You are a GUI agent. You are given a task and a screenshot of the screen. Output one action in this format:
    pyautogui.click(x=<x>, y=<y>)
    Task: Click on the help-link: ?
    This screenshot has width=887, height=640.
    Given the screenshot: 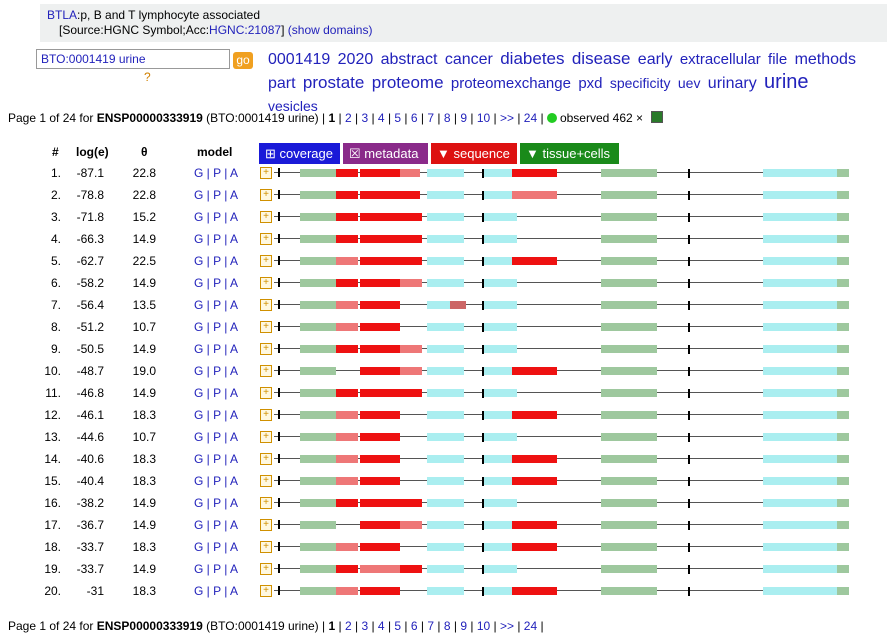 What is the action you would take?
    pyautogui.click(x=147, y=77)
    